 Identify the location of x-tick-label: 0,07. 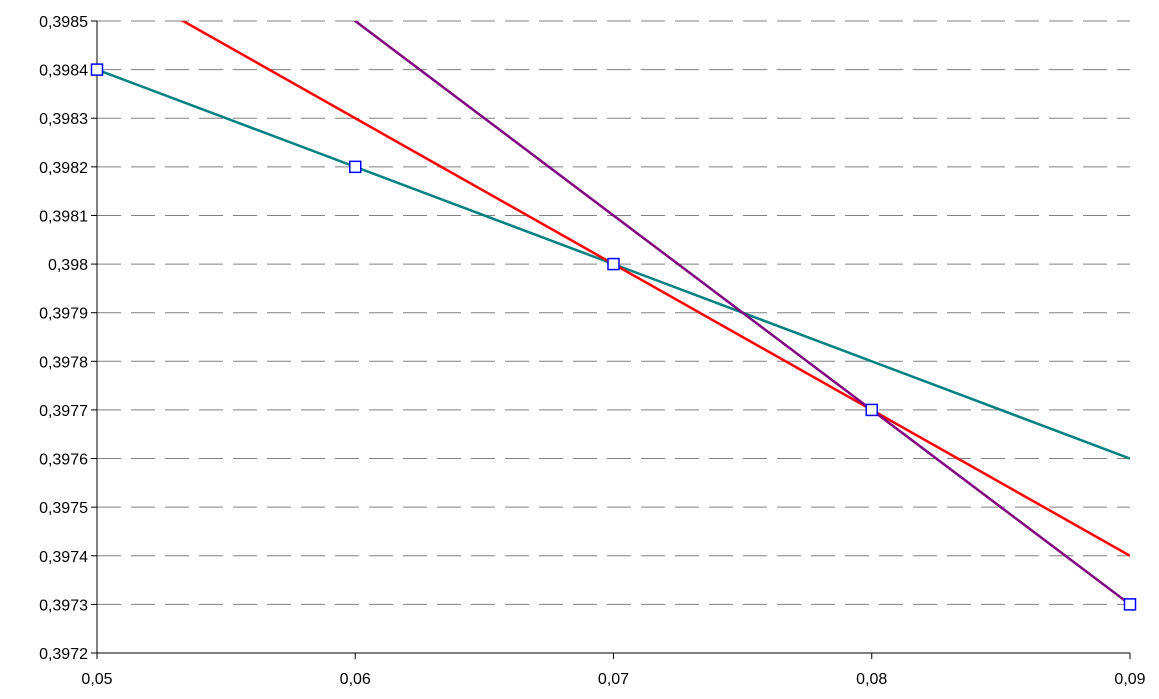
(613, 679).